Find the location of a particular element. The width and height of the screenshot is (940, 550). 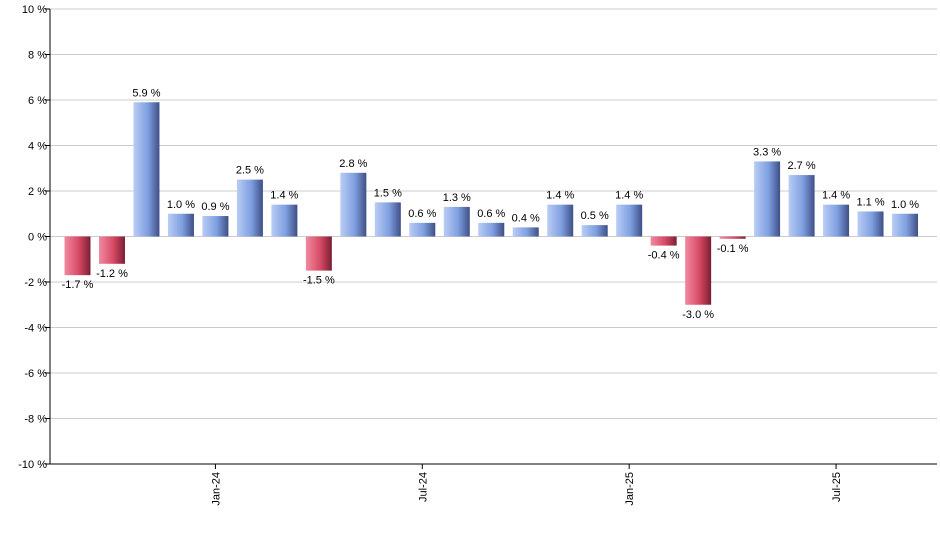

y-tick-label: 6 % is located at coordinates (37, 101).